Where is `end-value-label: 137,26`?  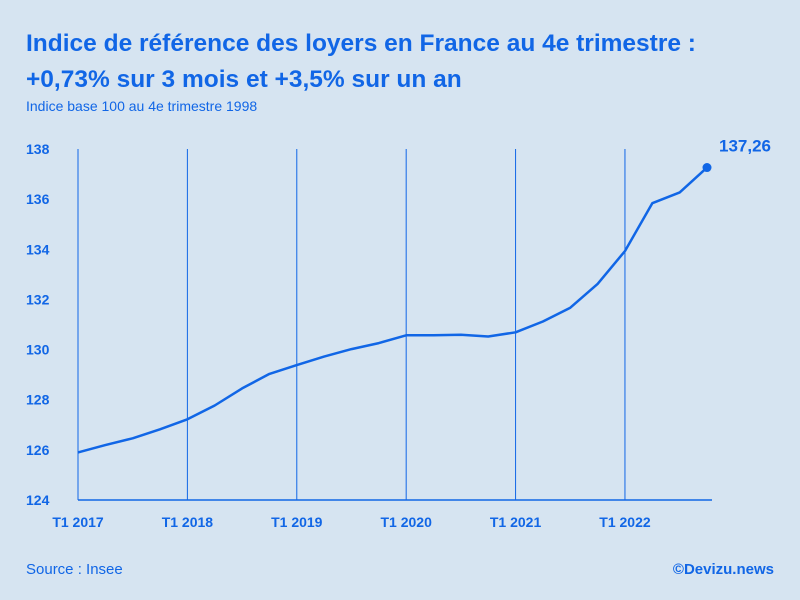
end-value-label: 137,26 is located at coordinates (745, 146).